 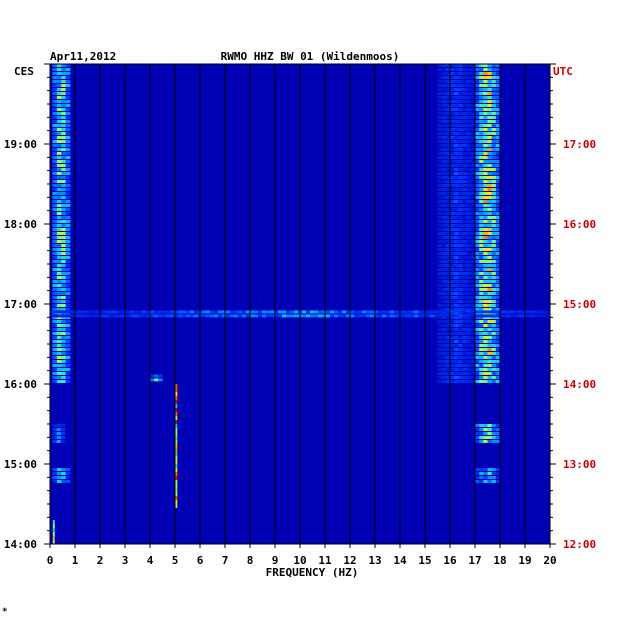 I want to click on x-tick-label: 17, so click(x=474, y=560).